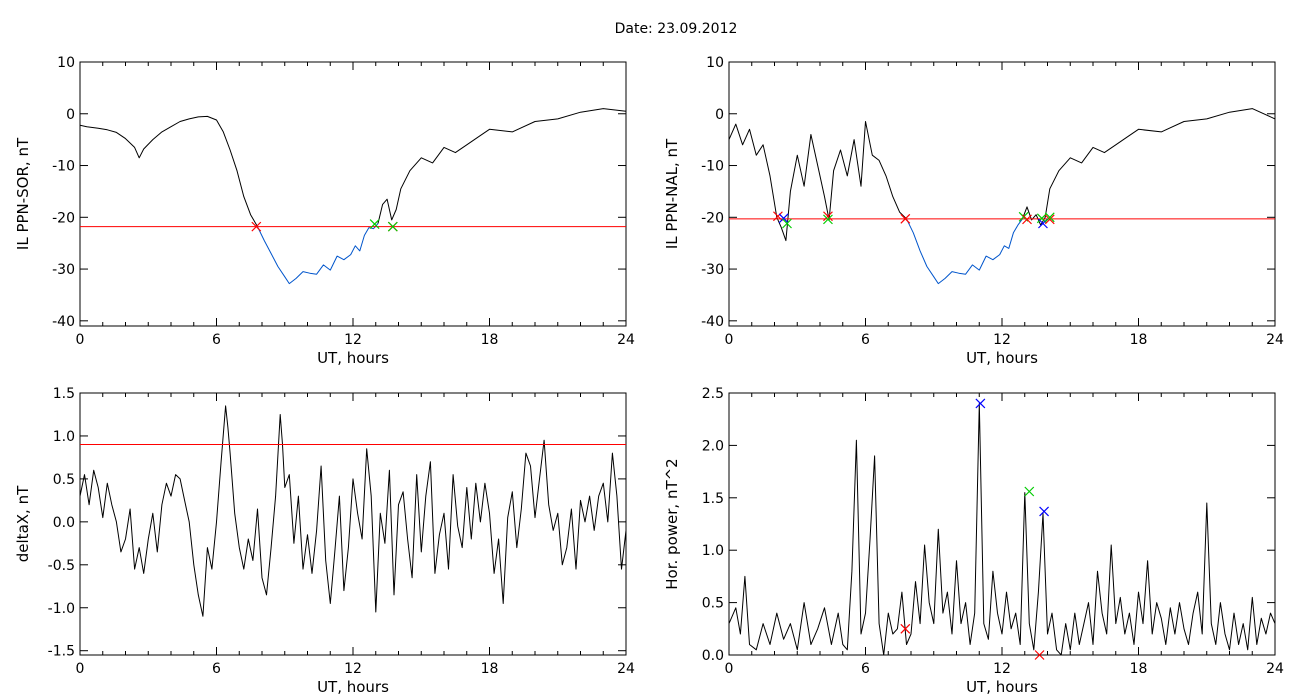 Image resolution: width=1300 pixels, height=700 pixels. Describe the element at coordinates (23, 193) in the screenshot. I see `y-axis-label: IL PPN-SOR, nT` at that location.